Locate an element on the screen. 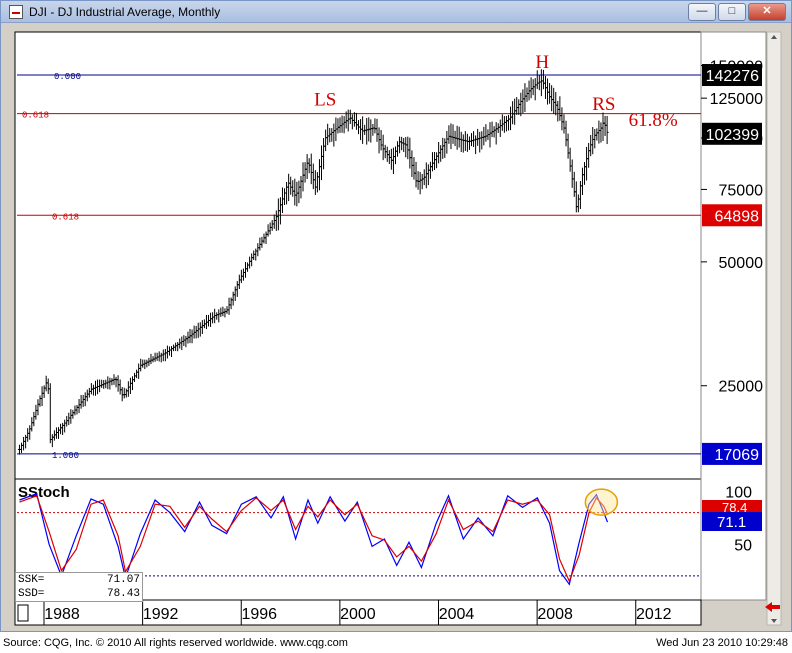 The width and height of the screenshot is (792, 653). fib-label-0: 0.000 is located at coordinates (67, 77).